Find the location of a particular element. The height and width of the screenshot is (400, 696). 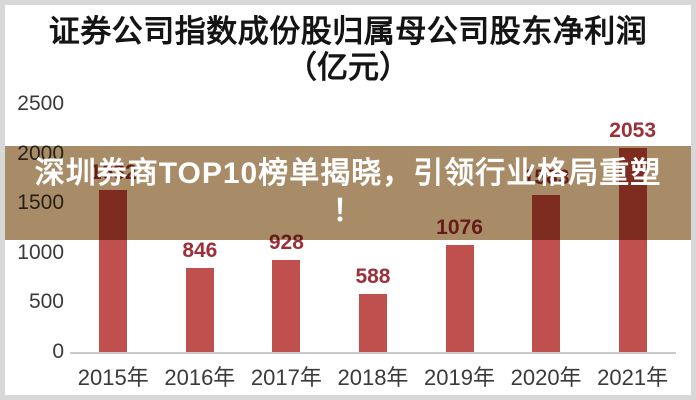

bar-value-label: 2053 is located at coordinates (633, 130).